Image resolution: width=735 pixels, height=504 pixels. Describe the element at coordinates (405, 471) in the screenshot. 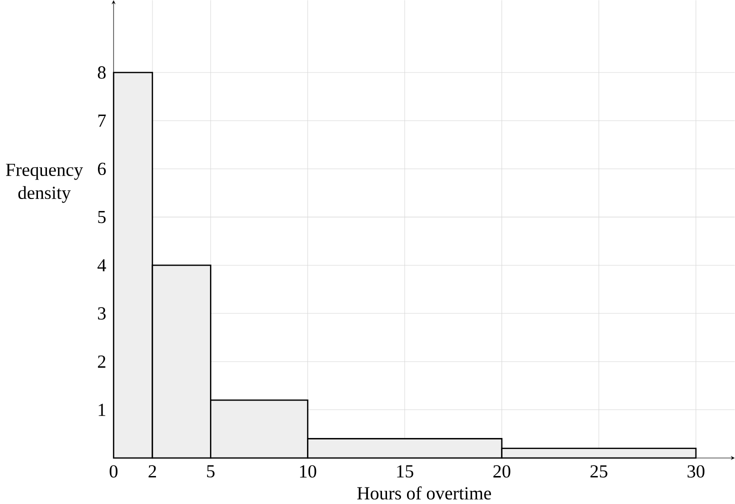

I see `x-tick-label: 15` at that location.